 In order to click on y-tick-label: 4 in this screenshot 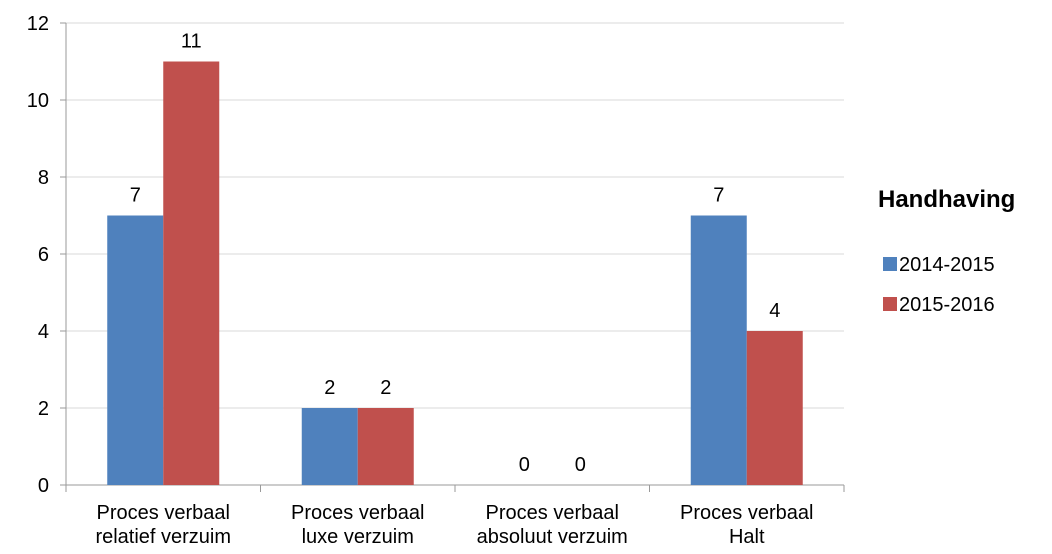, I will do `click(43, 332)`.